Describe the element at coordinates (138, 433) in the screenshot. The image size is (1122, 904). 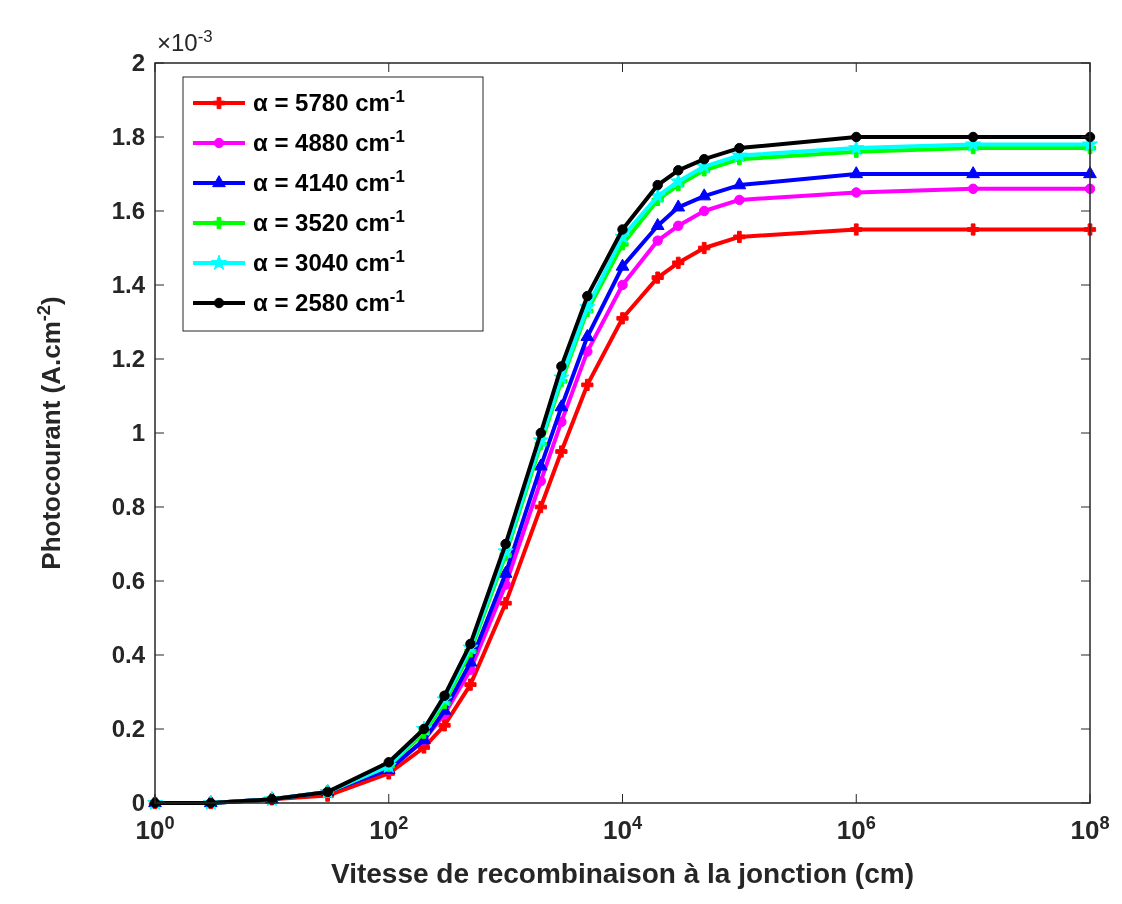
I see `y-tick-label: 1` at that location.